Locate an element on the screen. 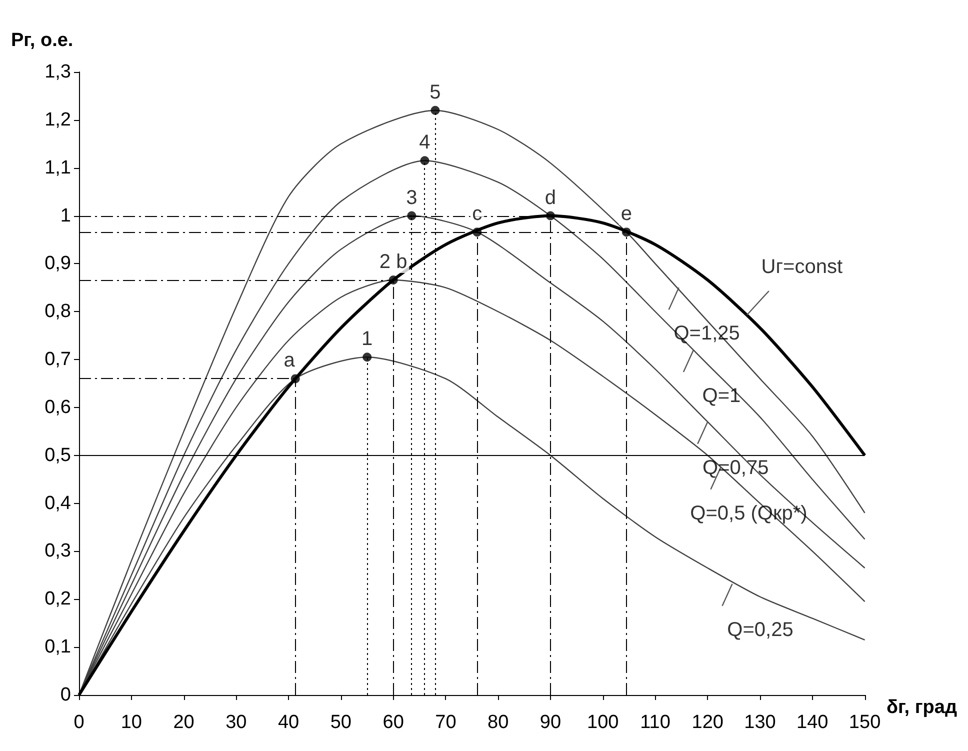 Image resolution: width=968 pixels, height=751 pixels. annotation: Q=0,25 is located at coordinates (760, 629).